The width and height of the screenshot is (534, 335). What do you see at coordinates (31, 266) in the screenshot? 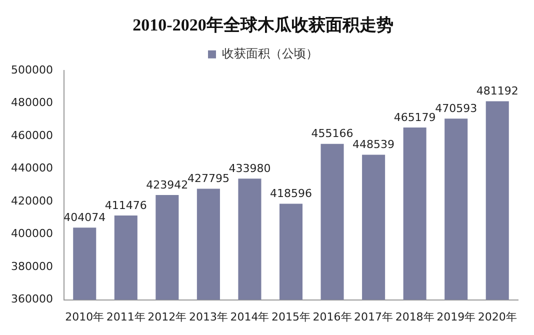
I see `y-tick-label: 380000` at bounding box center [31, 266].